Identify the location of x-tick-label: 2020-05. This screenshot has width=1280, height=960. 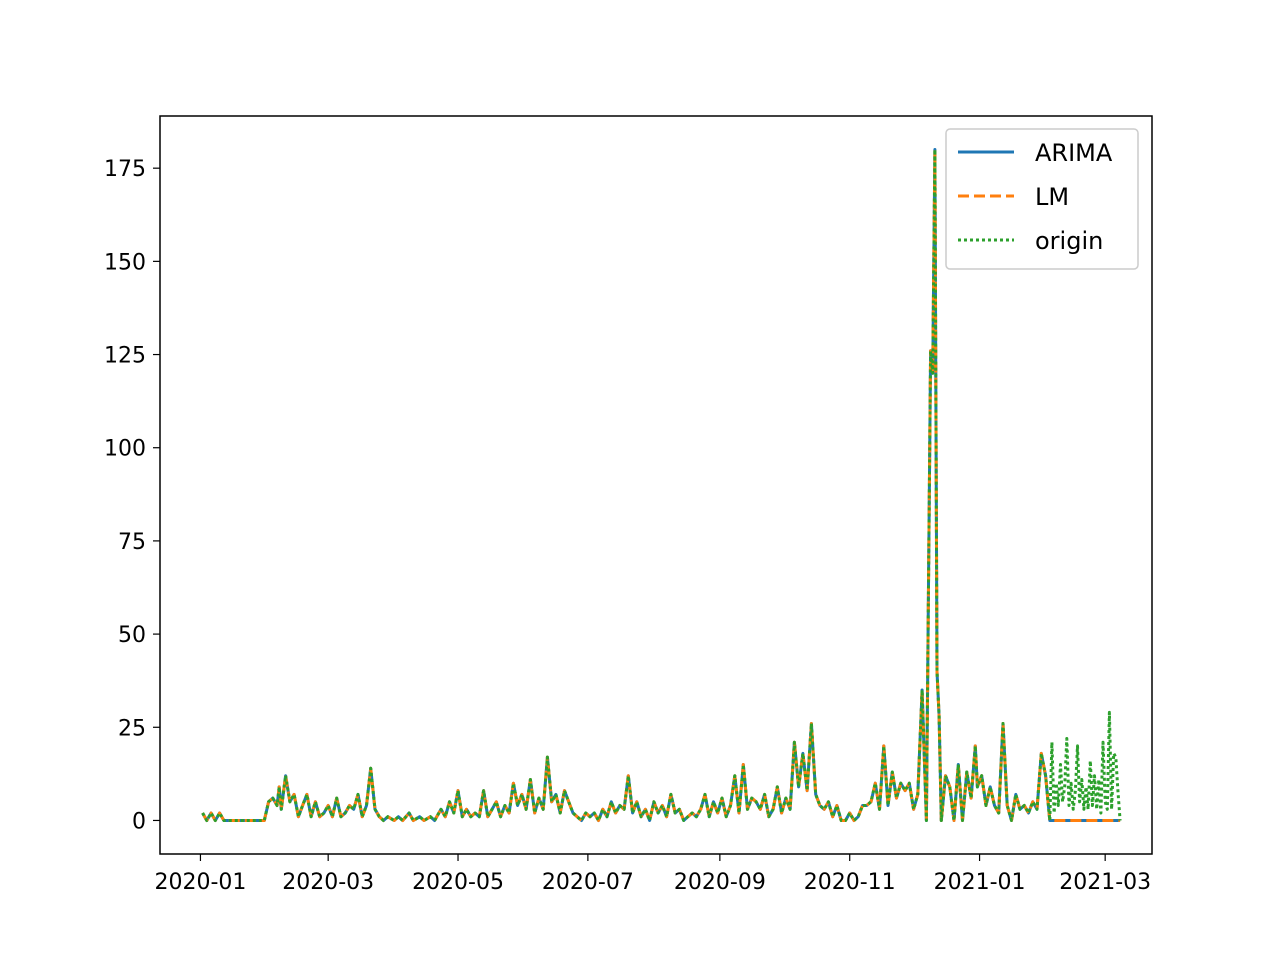
(458, 882).